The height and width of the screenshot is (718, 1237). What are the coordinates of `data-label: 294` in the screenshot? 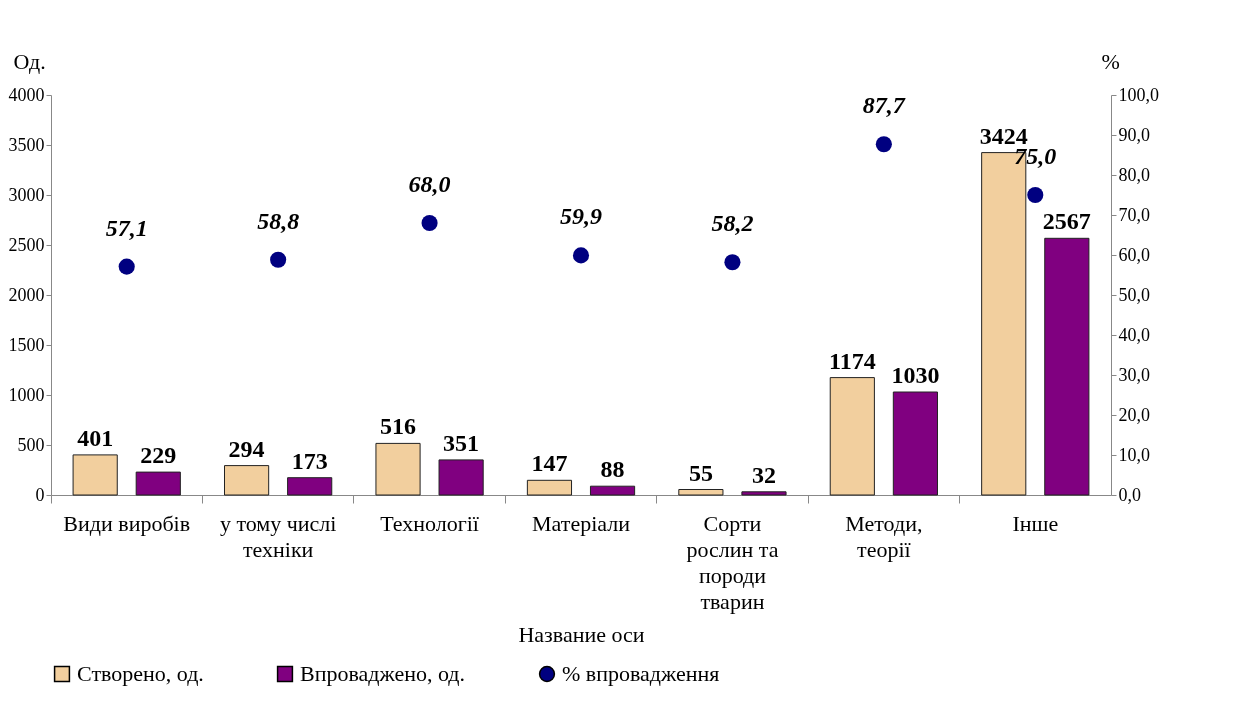 It's located at (246, 448).